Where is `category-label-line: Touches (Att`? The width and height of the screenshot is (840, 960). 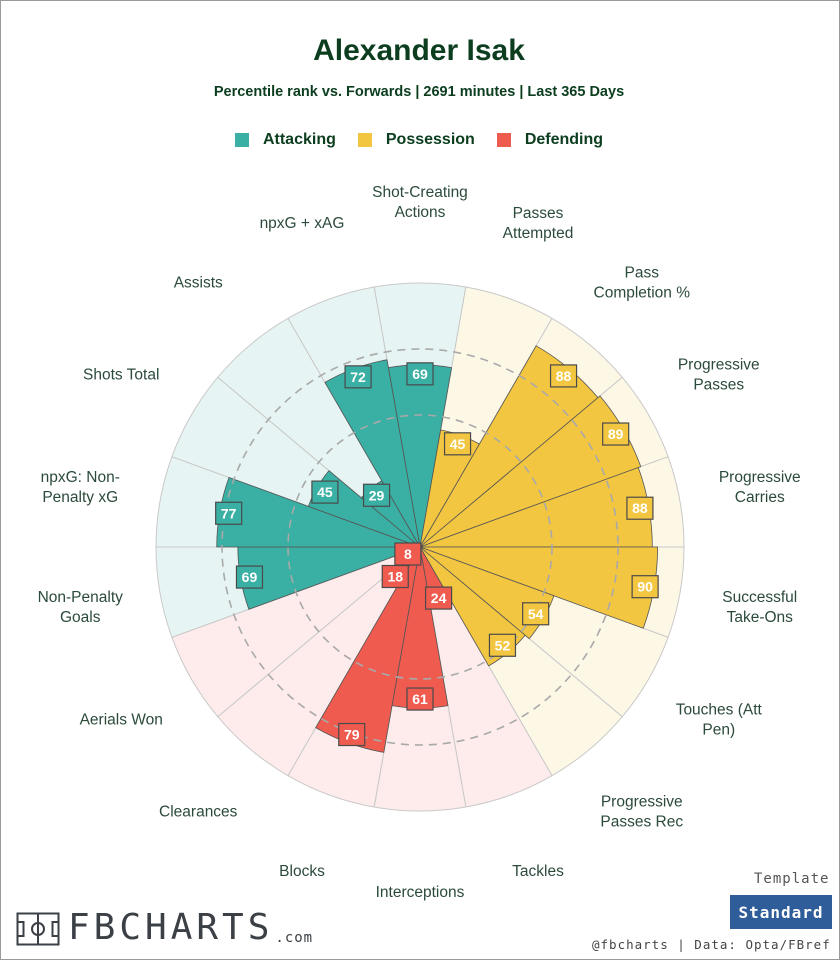 category-label-line: Touches (Att is located at coordinates (719, 710).